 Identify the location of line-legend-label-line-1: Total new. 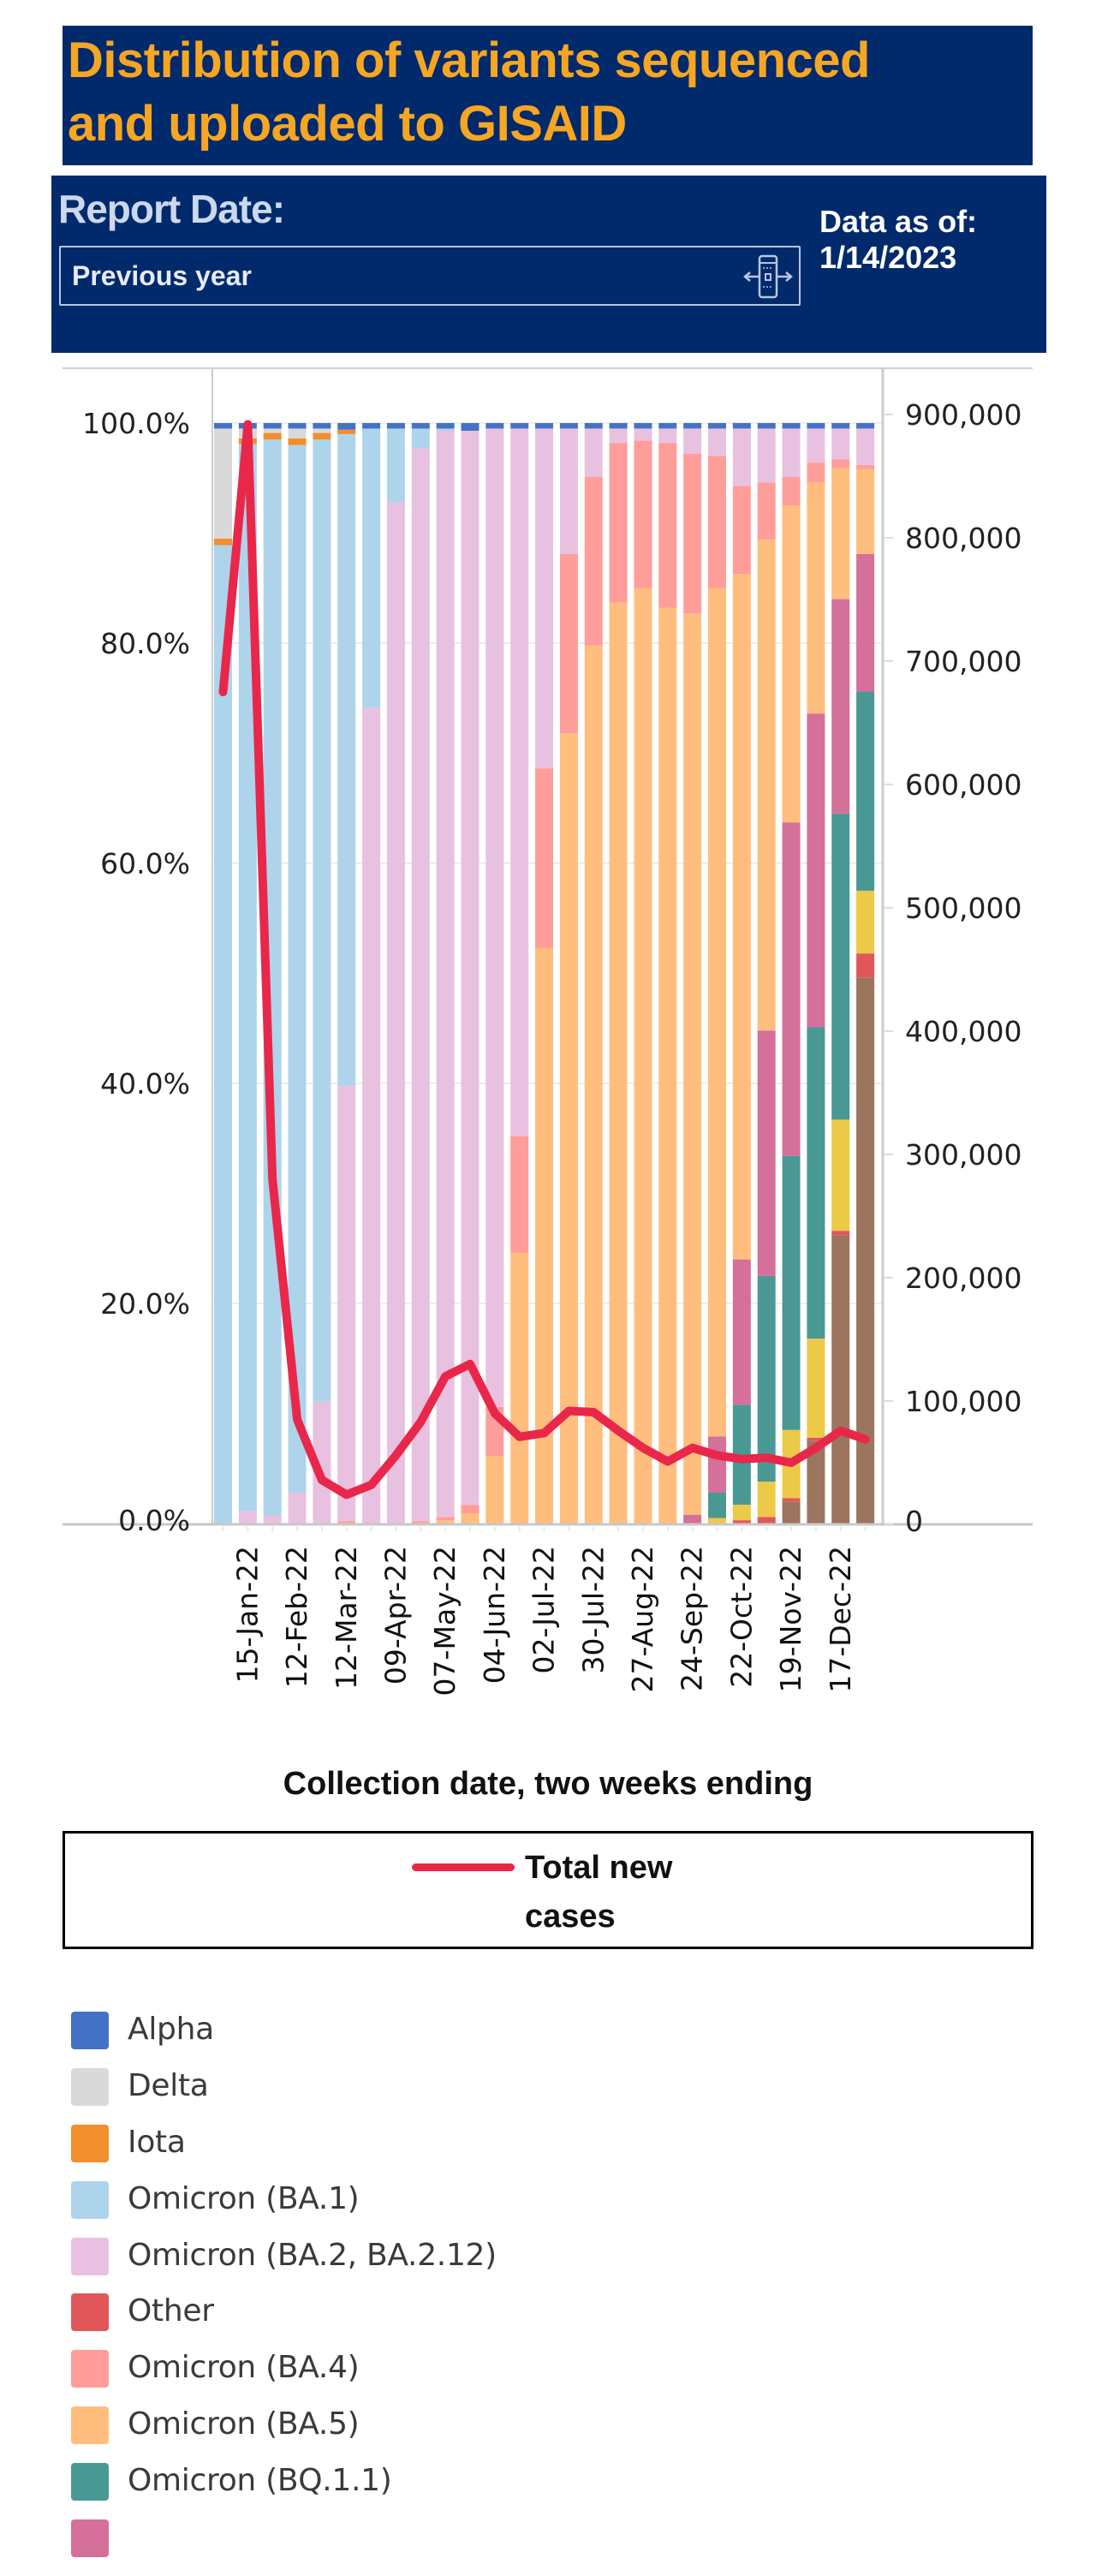
(599, 1868).